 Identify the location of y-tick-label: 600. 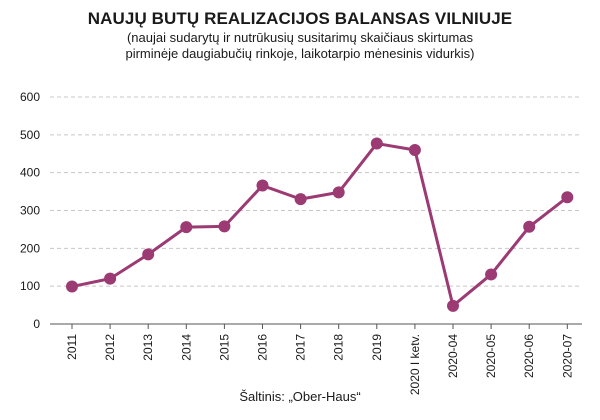
(30, 97).